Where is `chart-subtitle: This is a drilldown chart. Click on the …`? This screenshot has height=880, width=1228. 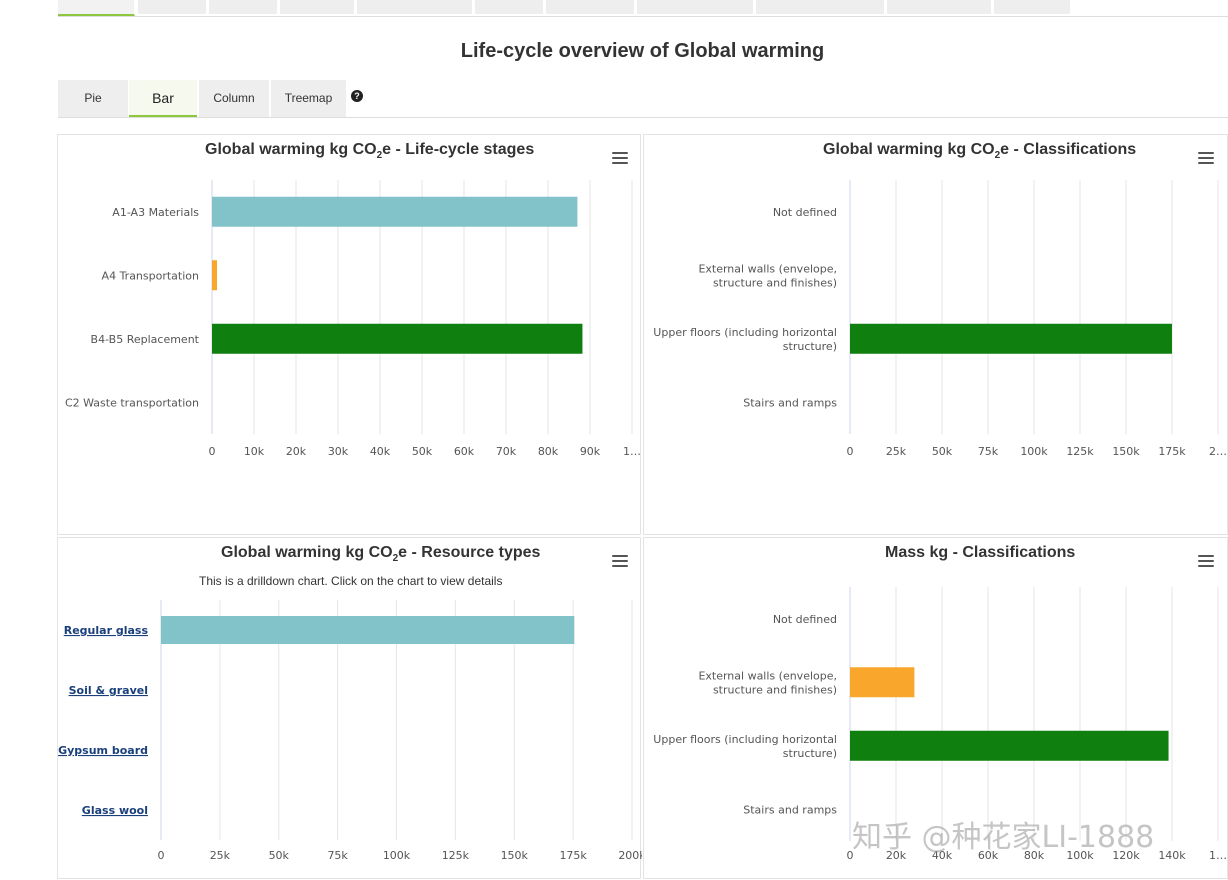
chart-subtitle: This is a drilldown chart. Click on the … is located at coordinates (351, 581).